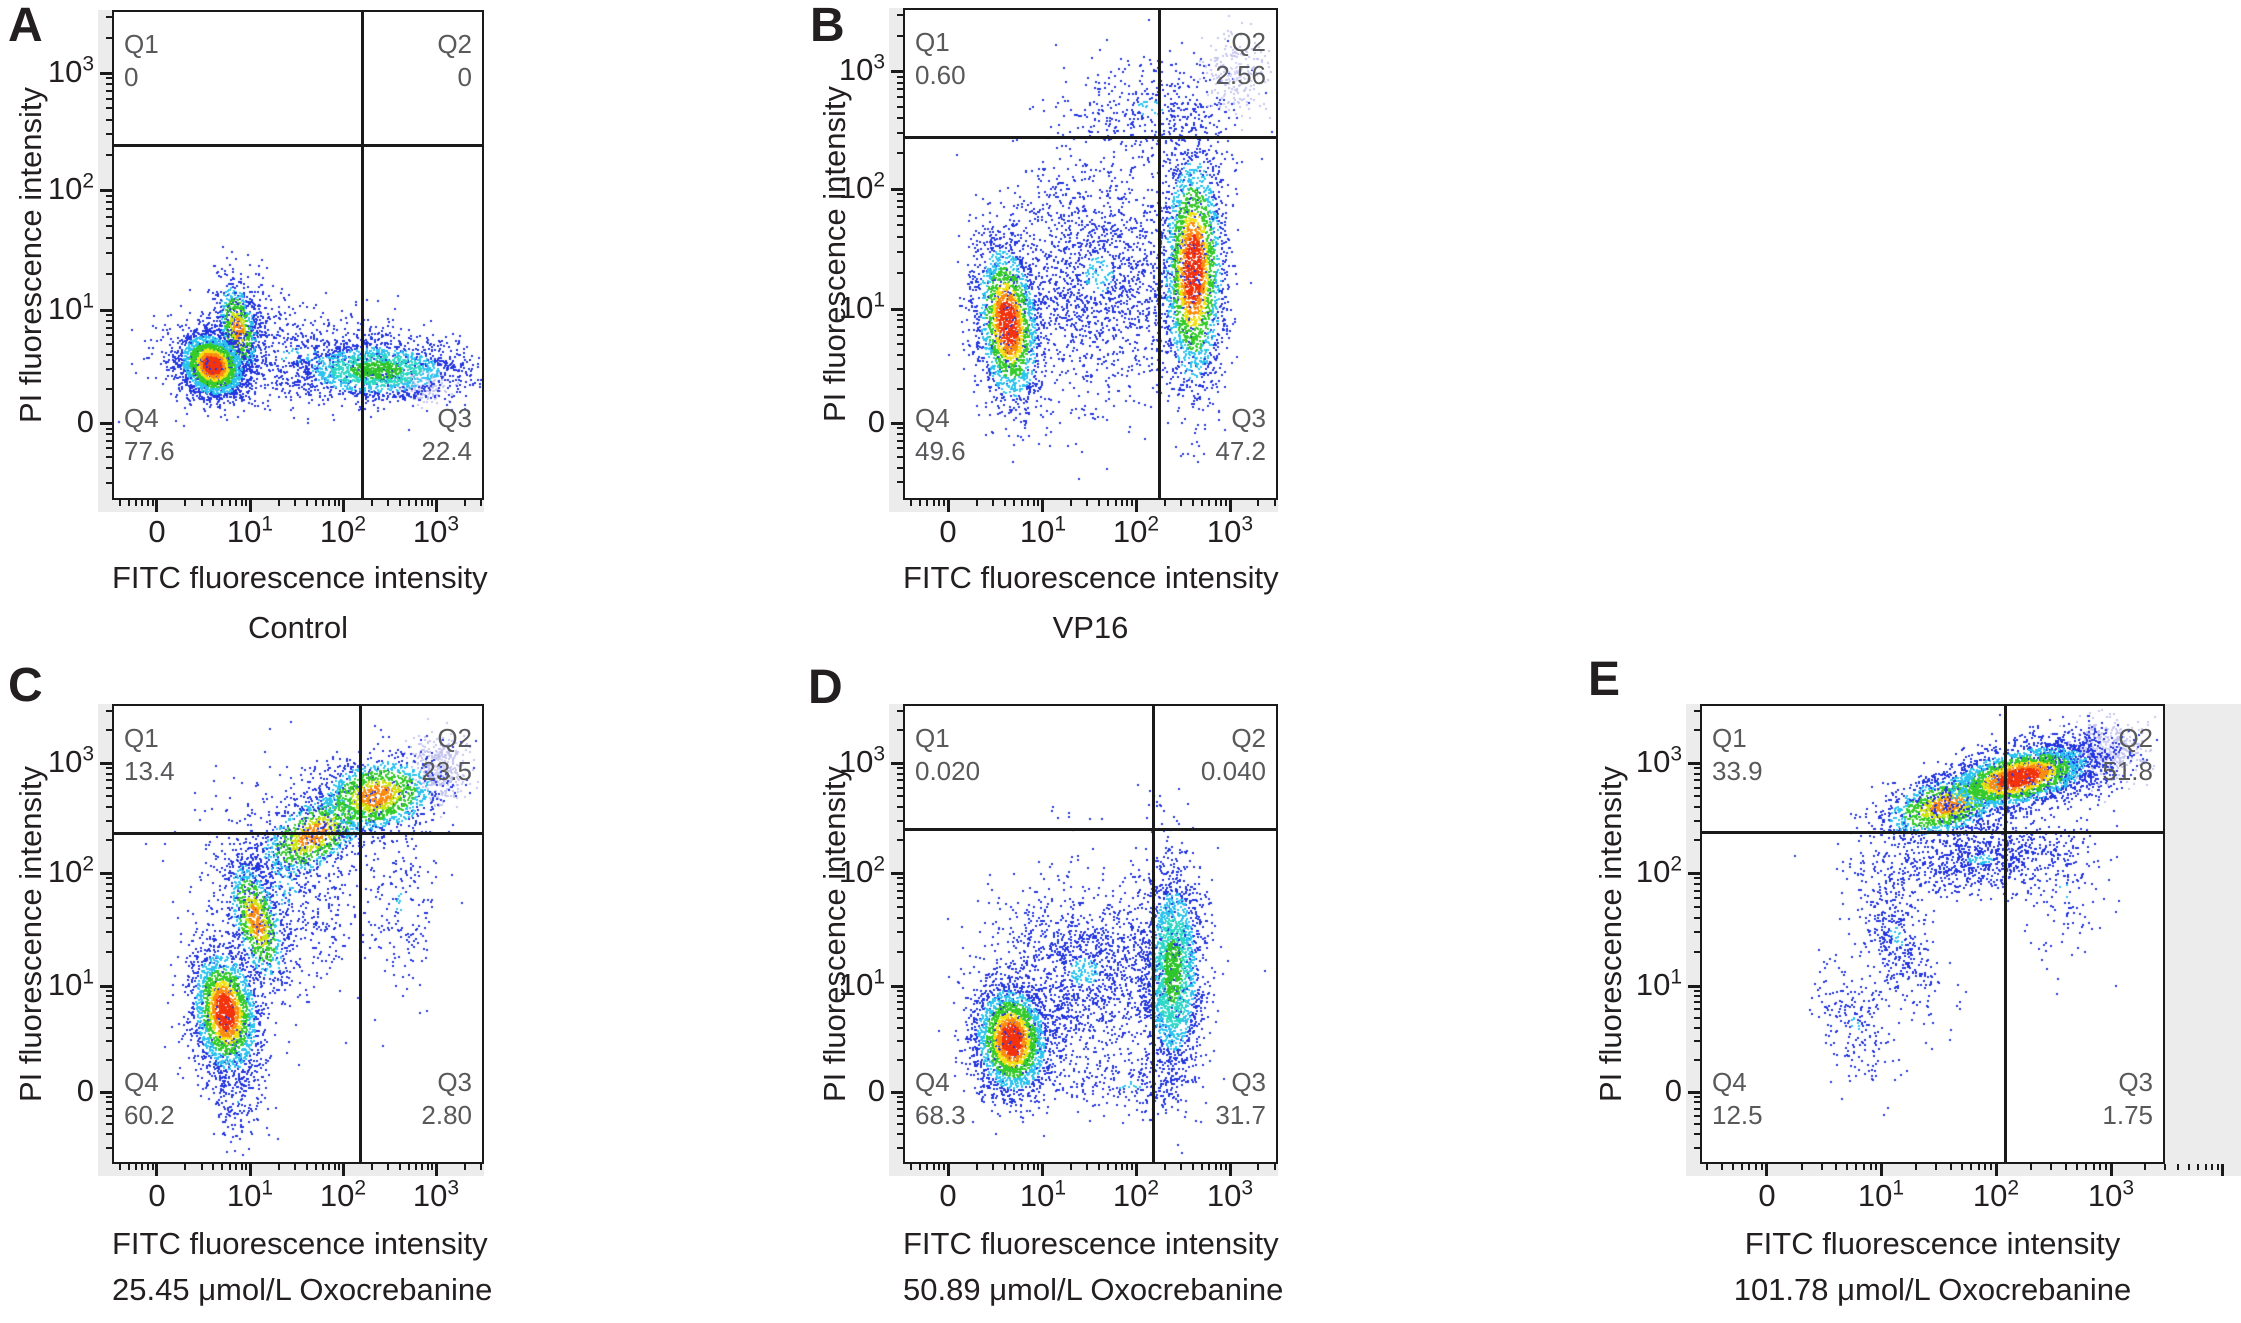  What do you see at coordinates (149, 451) in the screenshot?
I see `quadrant-value: 77.6` at bounding box center [149, 451].